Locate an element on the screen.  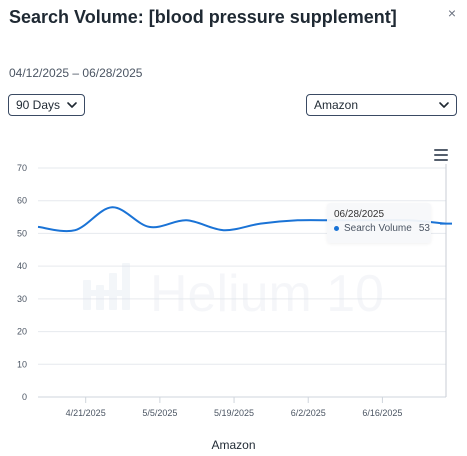
period-select: 90 Days is located at coordinates (46, 105).